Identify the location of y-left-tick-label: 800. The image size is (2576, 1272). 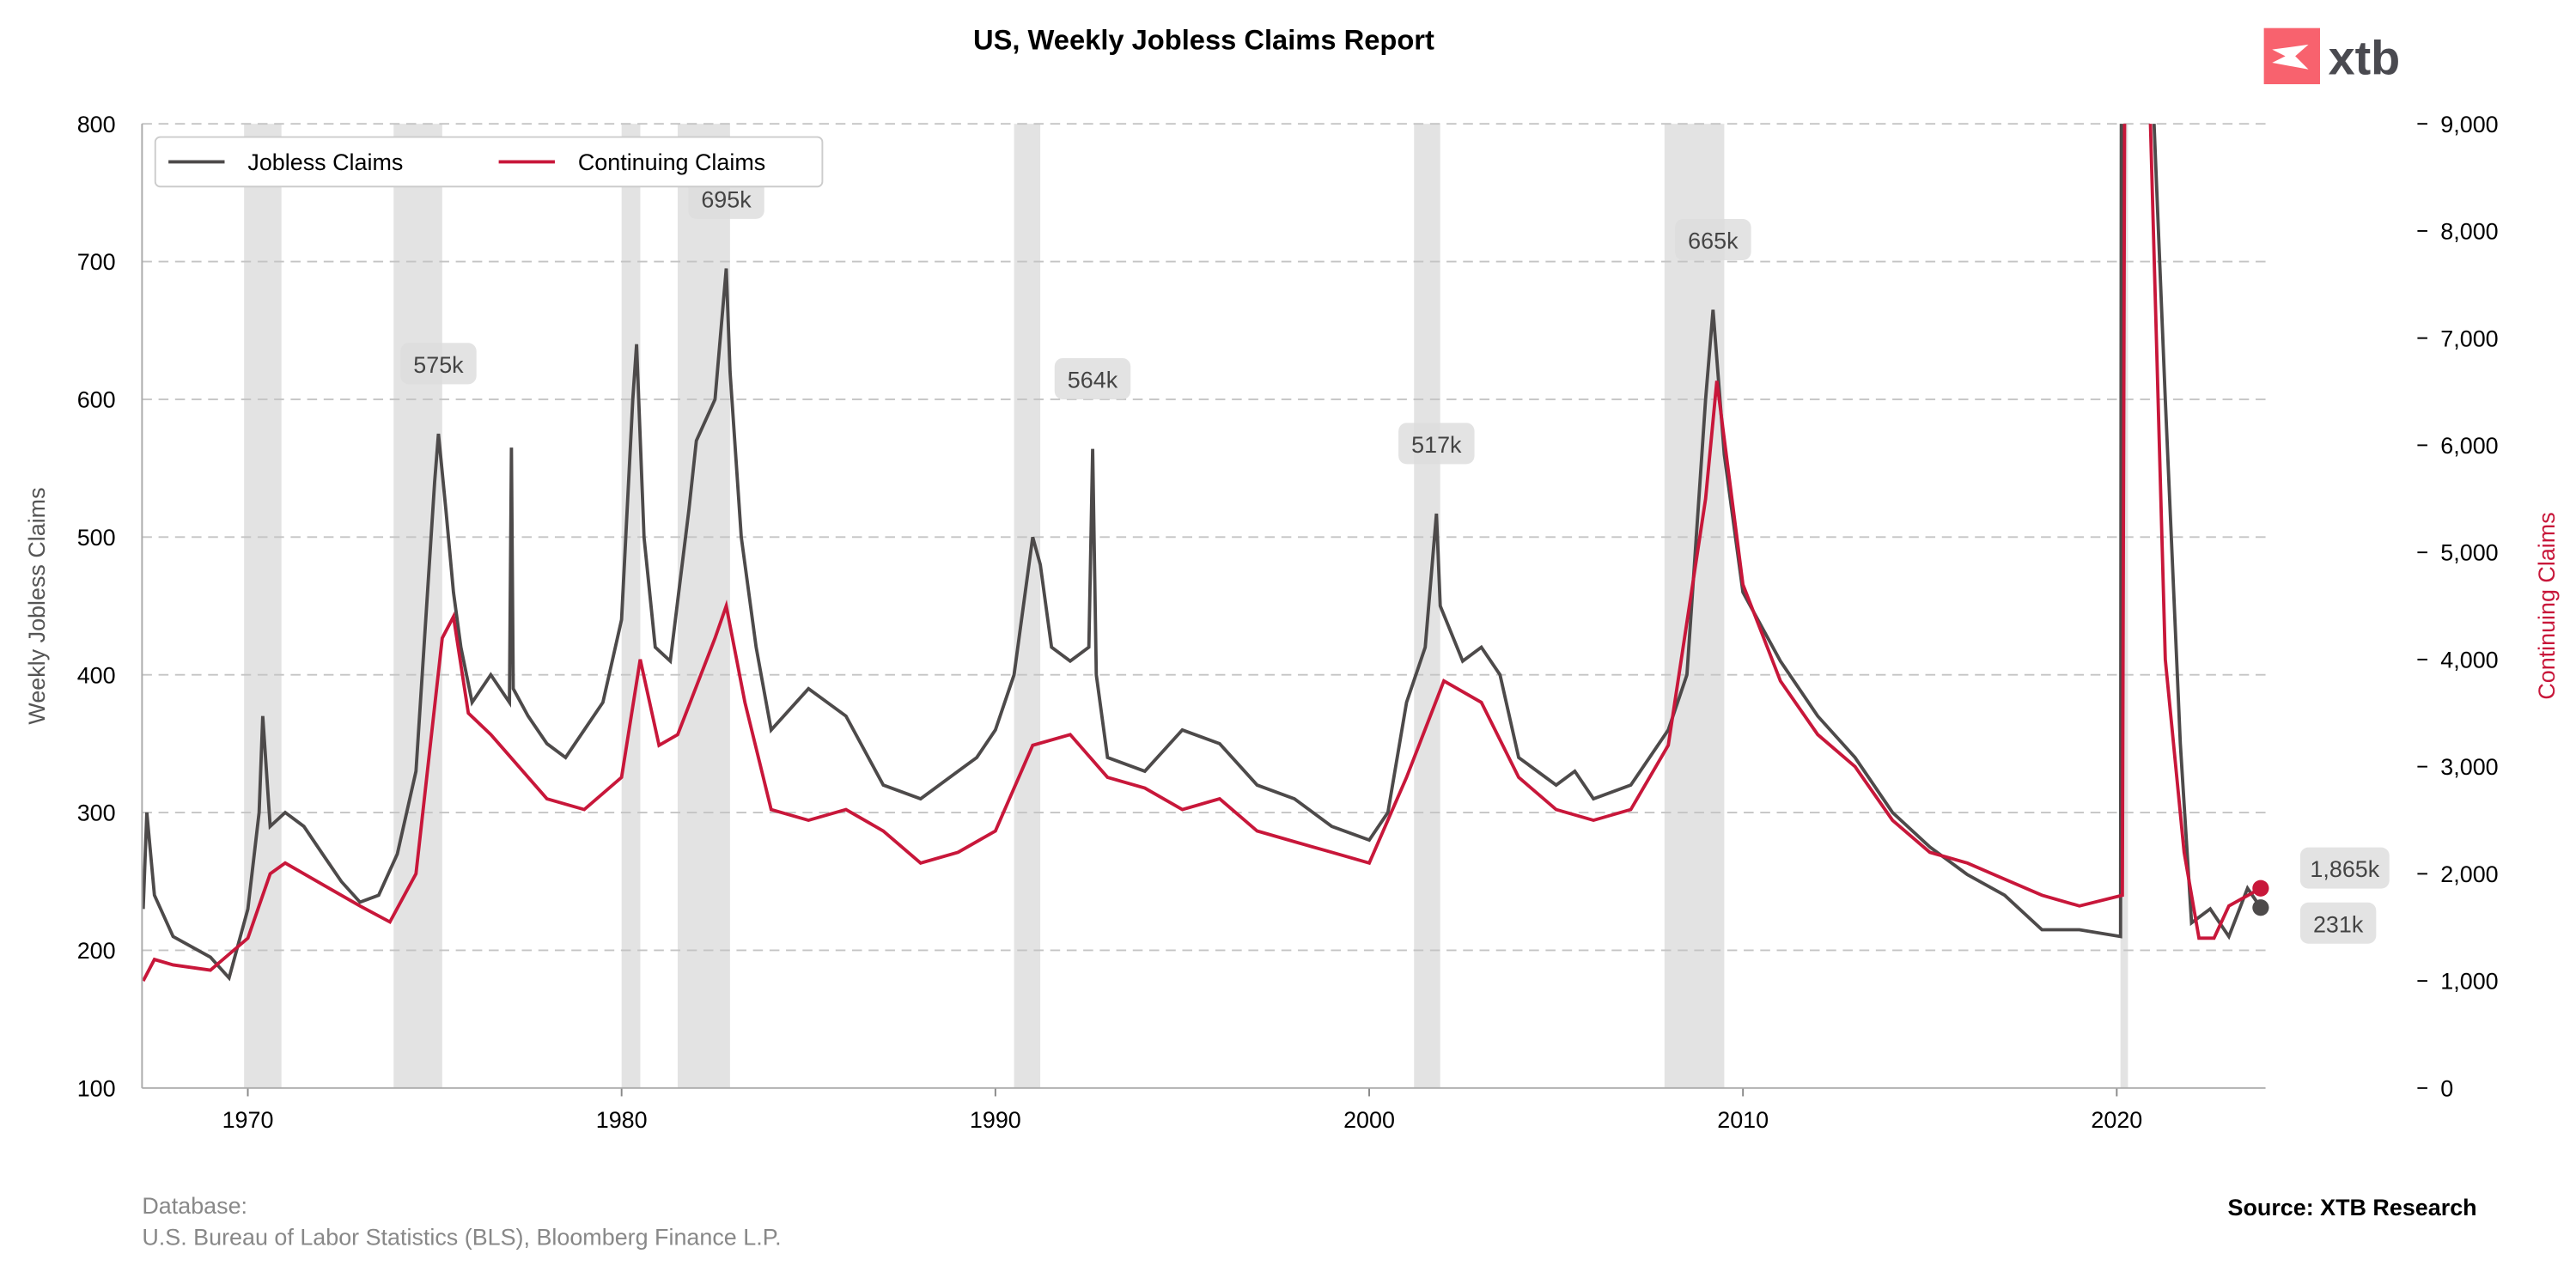
(96, 124).